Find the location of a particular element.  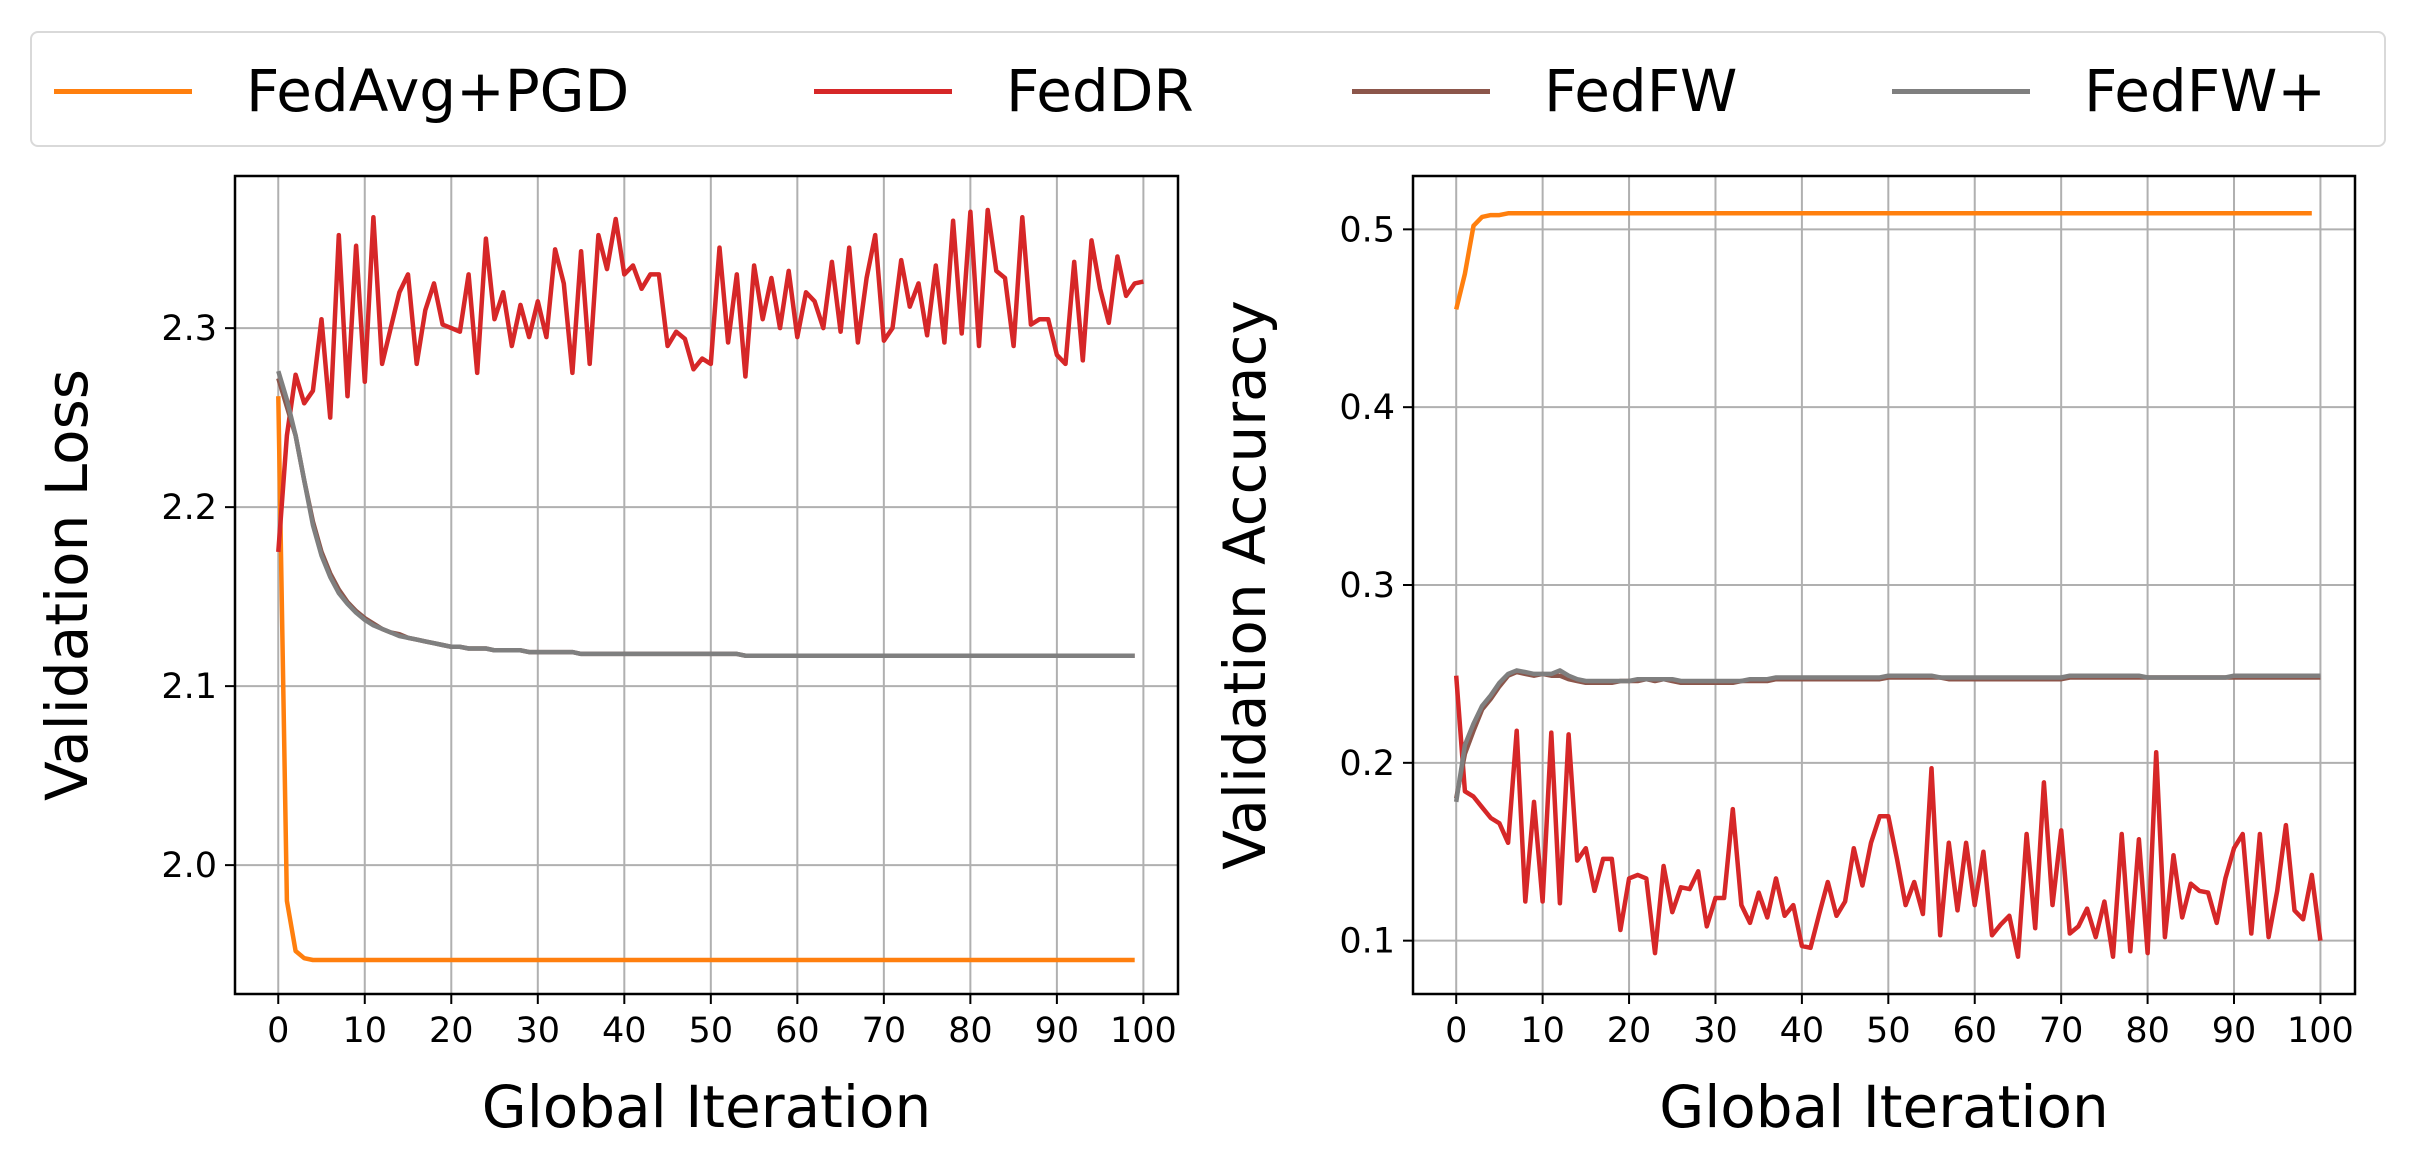

accuracy-ytick-label: 0.1 is located at coordinates (1367, 942).